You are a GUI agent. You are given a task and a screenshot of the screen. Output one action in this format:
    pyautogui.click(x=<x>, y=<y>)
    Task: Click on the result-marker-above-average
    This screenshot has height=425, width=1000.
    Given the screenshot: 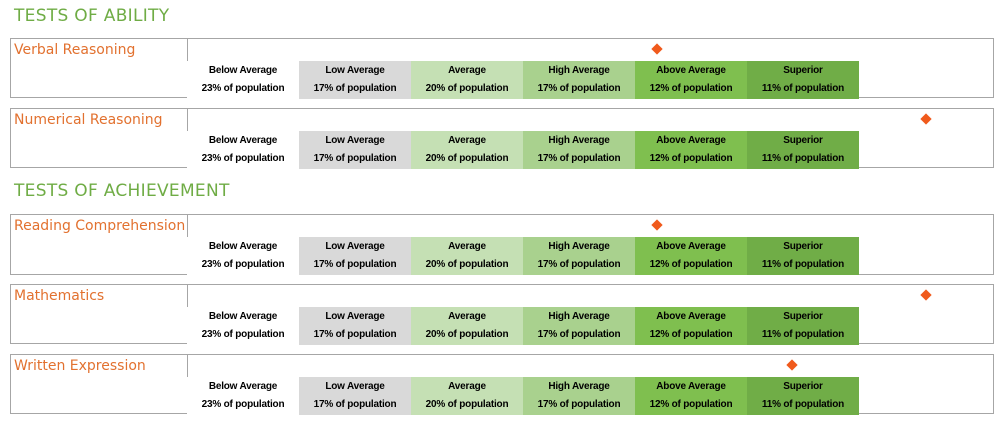 What is the action you would take?
    pyautogui.click(x=792, y=365)
    